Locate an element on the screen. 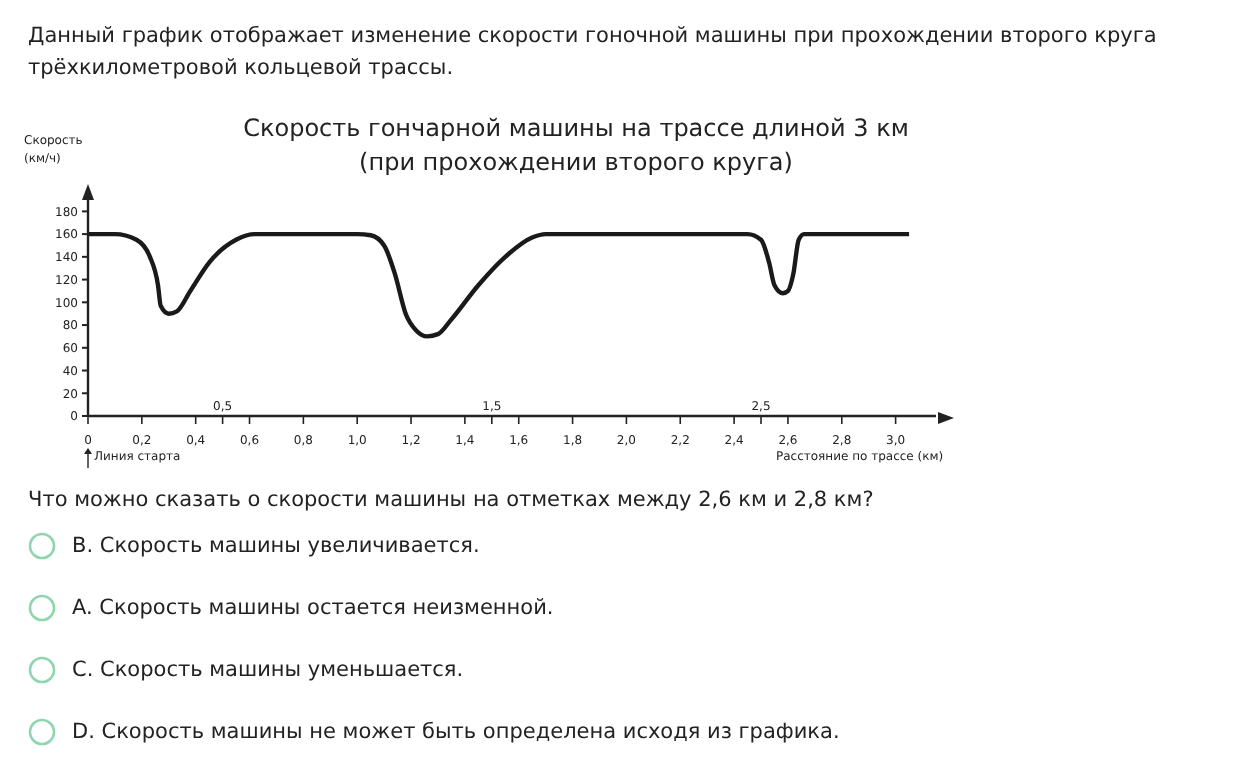  chart-subtitle: (при прохождении второго круга) is located at coordinates (576, 163).